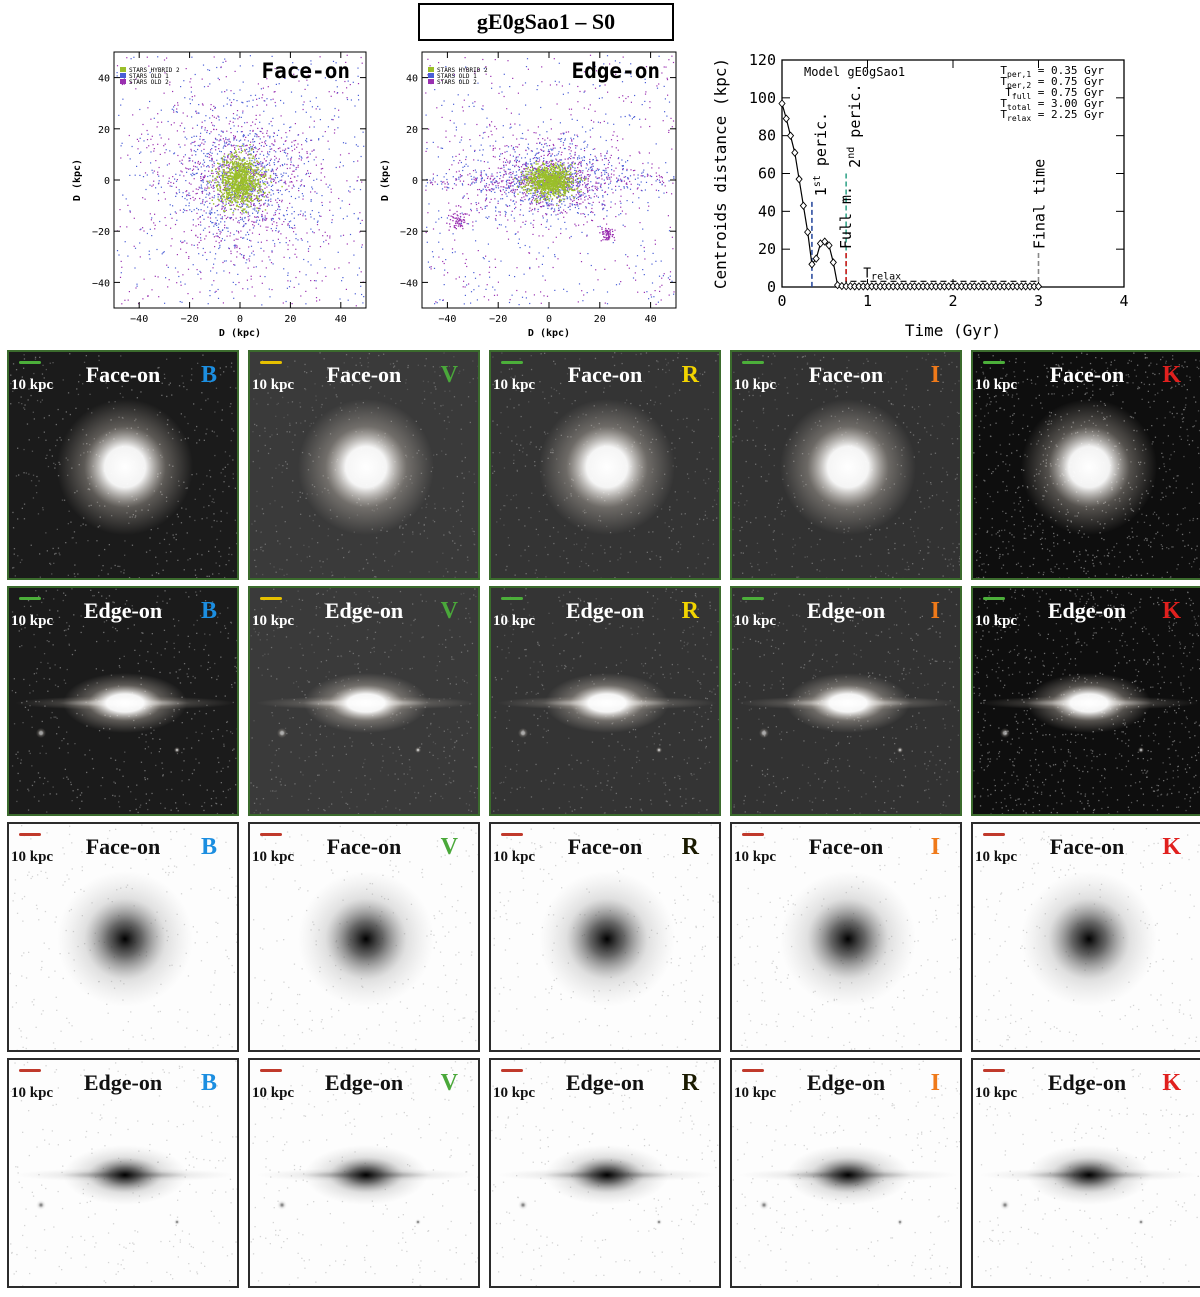  I want to click on image-tile-edge-on-k: 10 kpc Edge-on K, so click(1085, 701).